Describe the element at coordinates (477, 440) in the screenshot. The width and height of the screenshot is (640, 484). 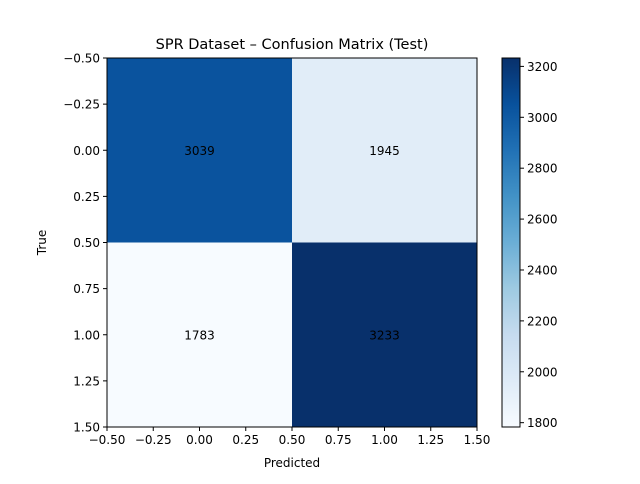
I see `x-tick-label: 1.50` at that location.